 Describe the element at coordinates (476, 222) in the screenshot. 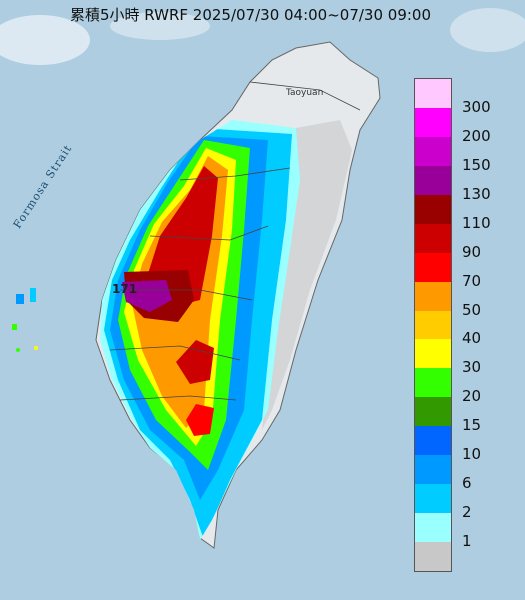

I see `legend-tick-label: 110` at that location.